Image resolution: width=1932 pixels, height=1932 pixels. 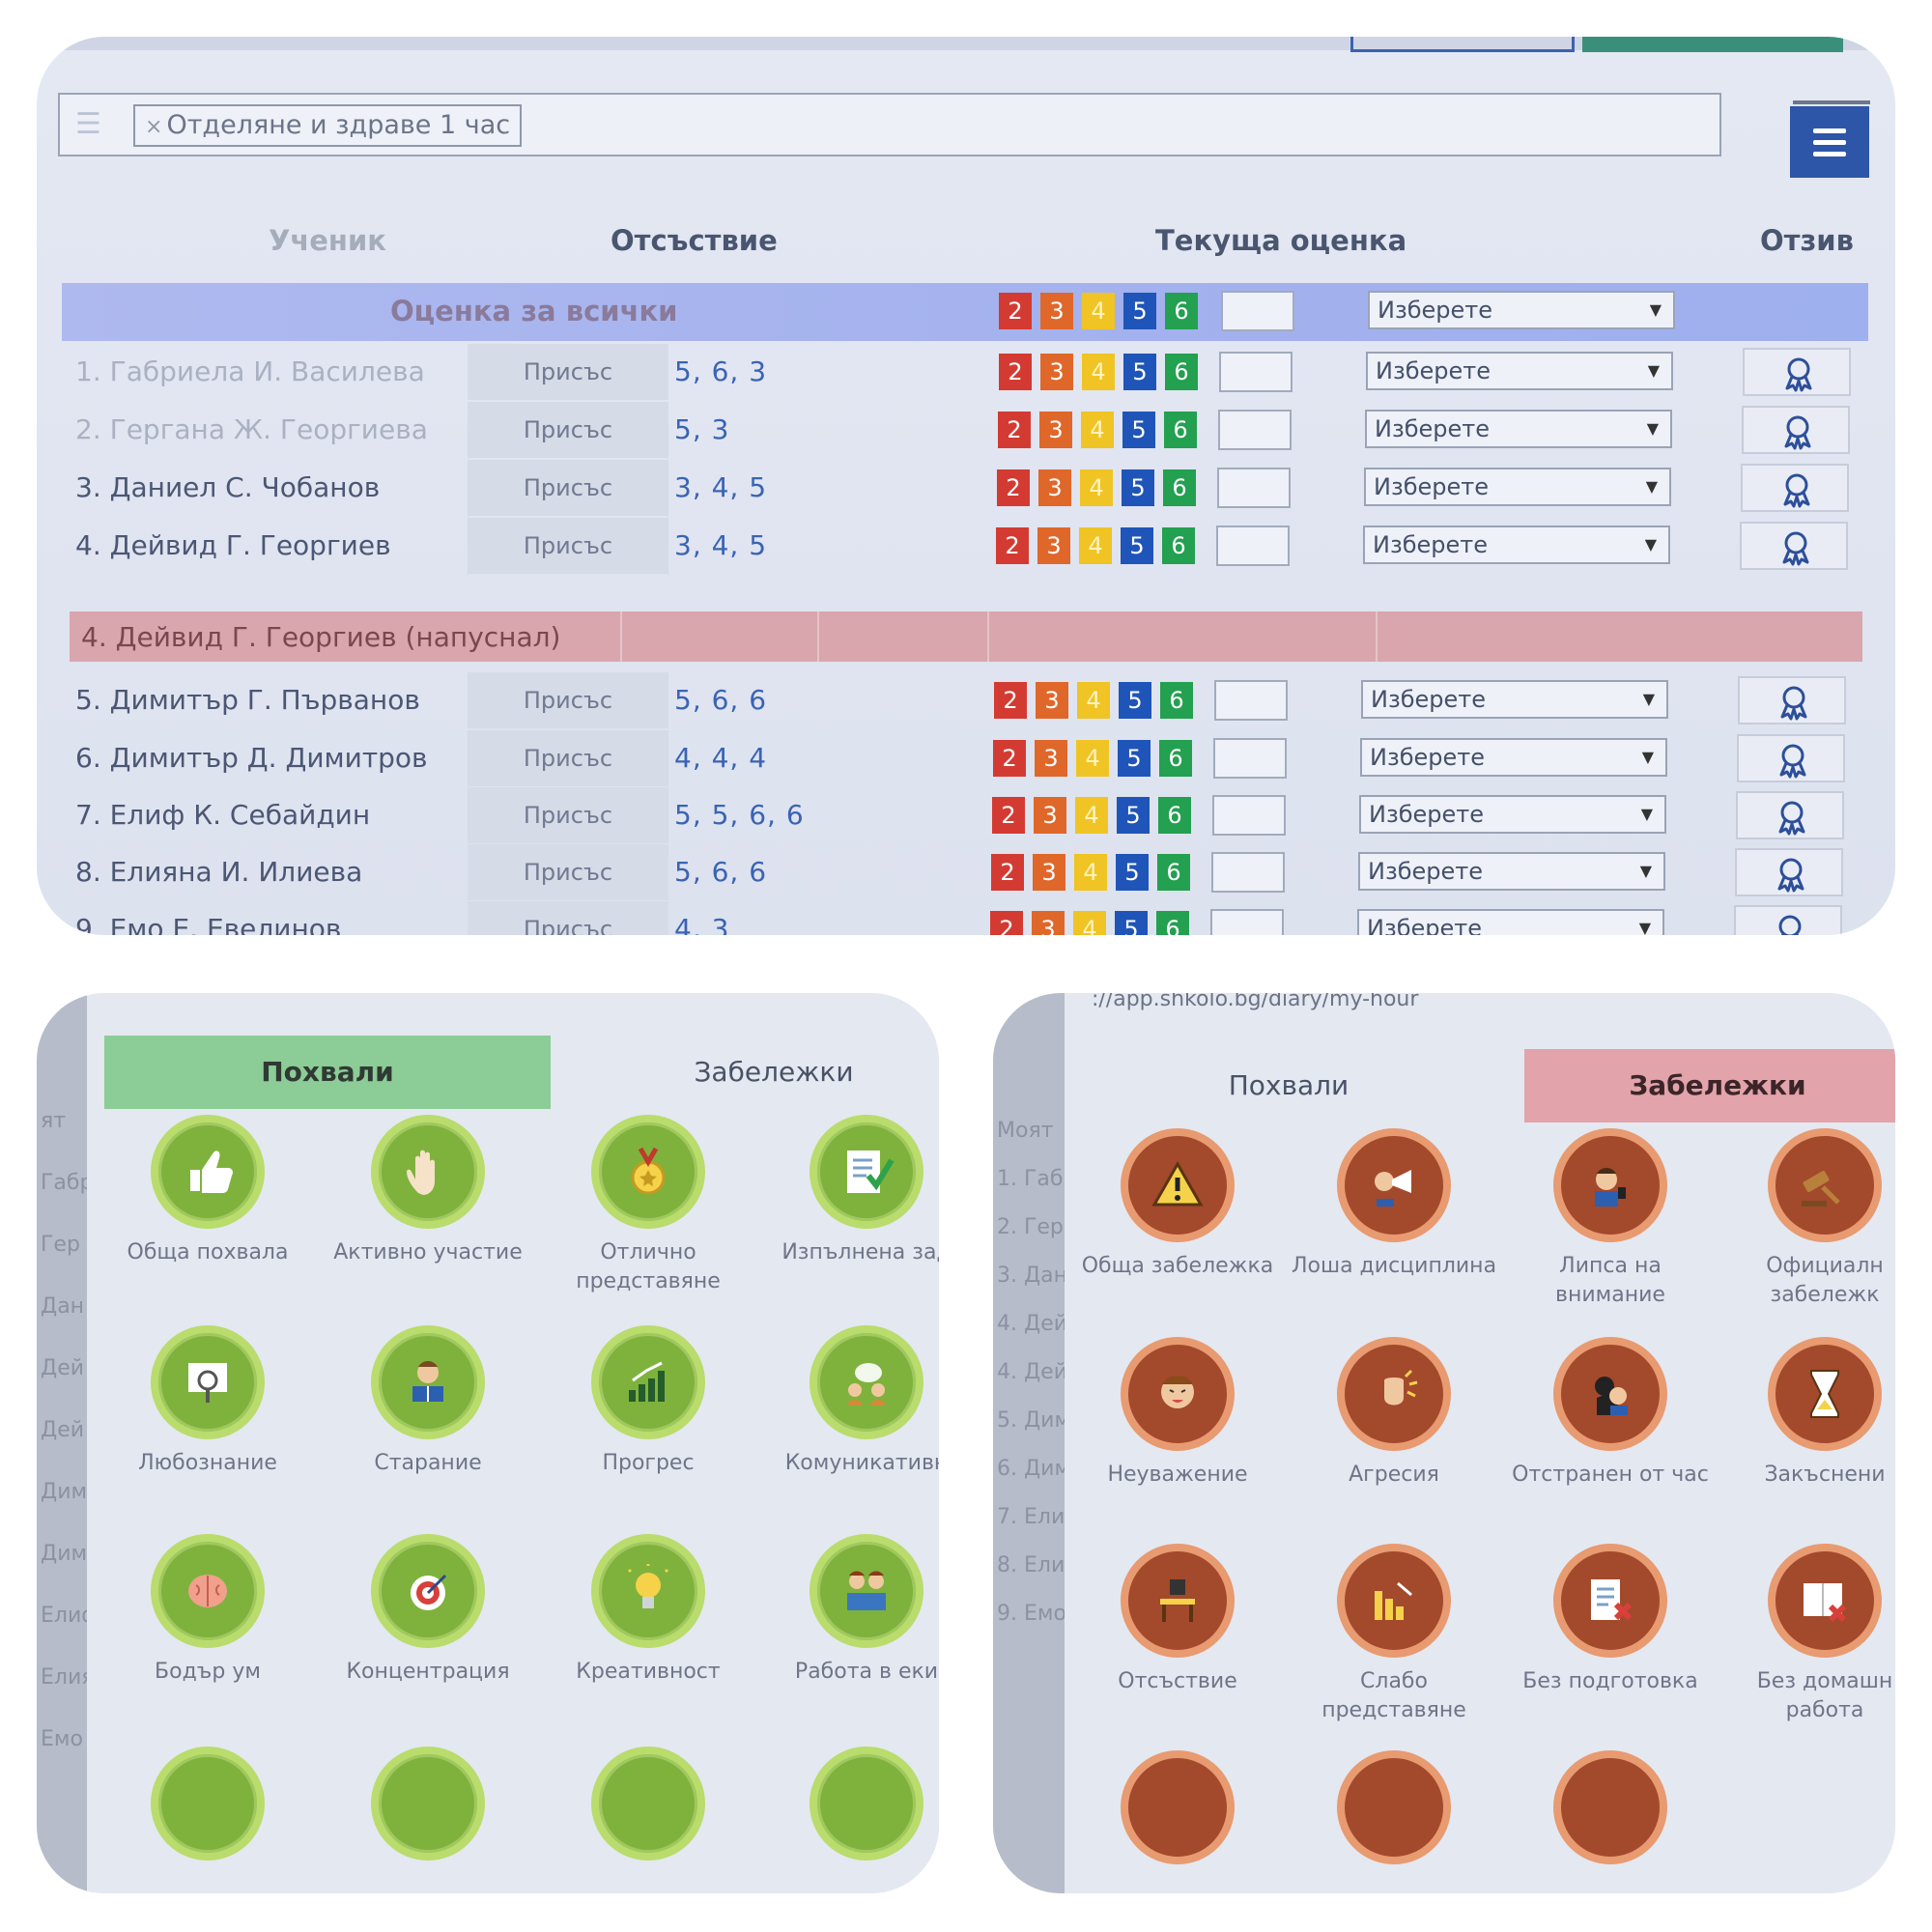 I want to click on warning-badge: Обща забележка, so click(x=1177, y=1204).